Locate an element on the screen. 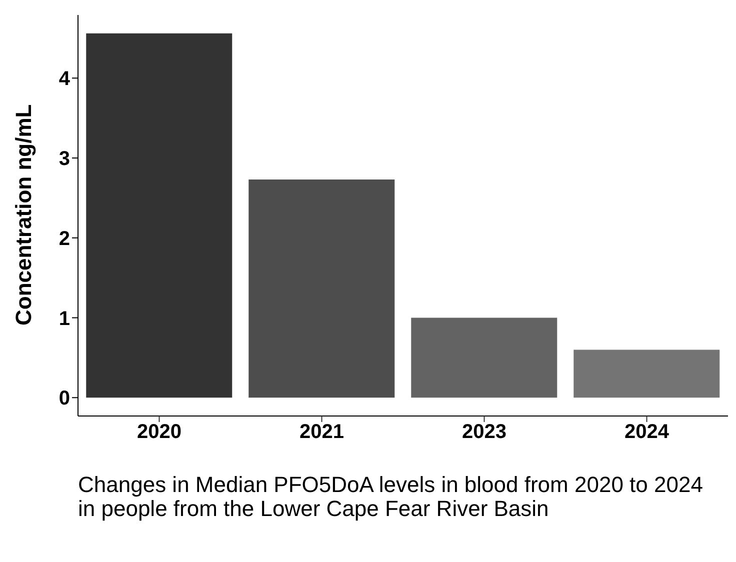 The image size is (736, 562). y-tick-label: 4 is located at coordinates (64, 79).